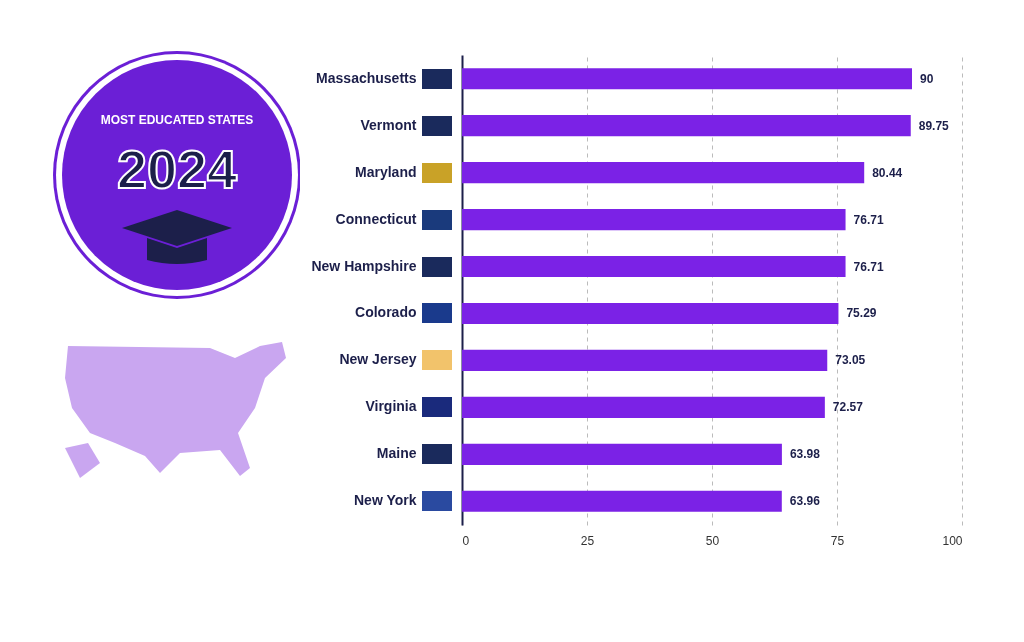  What do you see at coordinates (177, 169) in the screenshot?
I see `text: 2024` at bounding box center [177, 169].